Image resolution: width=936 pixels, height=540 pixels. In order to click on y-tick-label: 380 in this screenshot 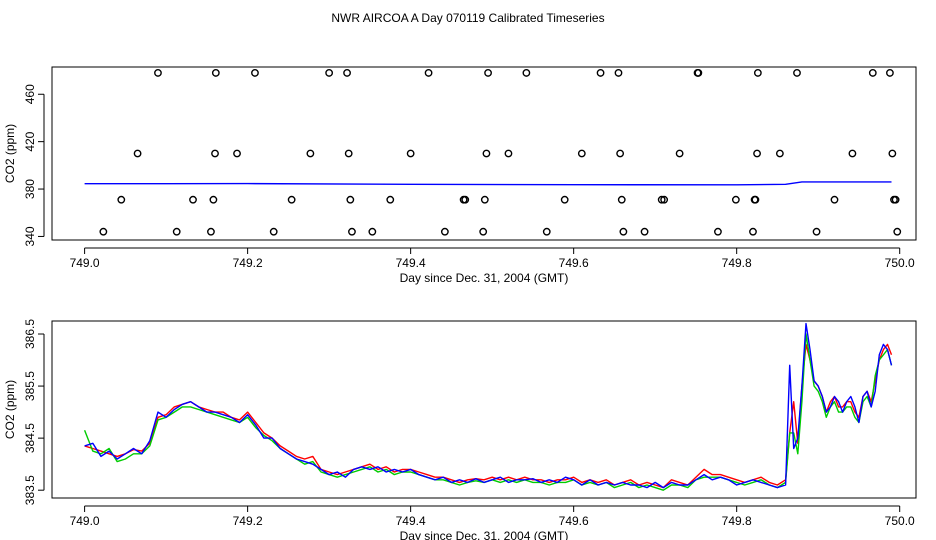, I will do `click(30, 189)`.